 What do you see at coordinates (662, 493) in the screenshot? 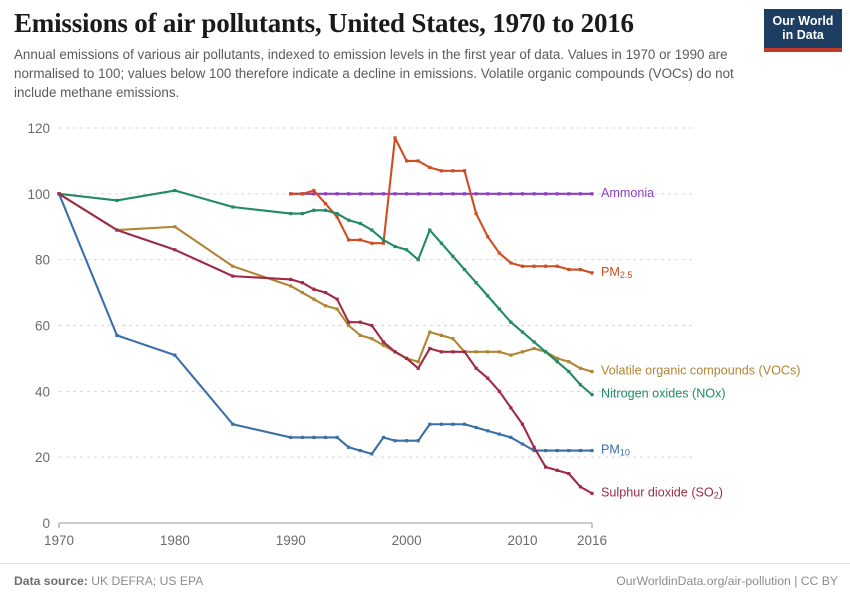
I see `series-label-sulphur-dioxide-so2: Sulphur dioxide (SO2)` at bounding box center [662, 493].